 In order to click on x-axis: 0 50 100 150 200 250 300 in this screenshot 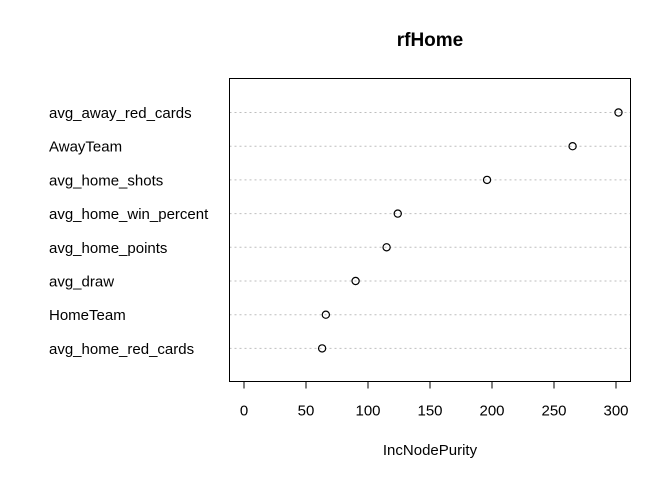, I will do `click(434, 400)`.